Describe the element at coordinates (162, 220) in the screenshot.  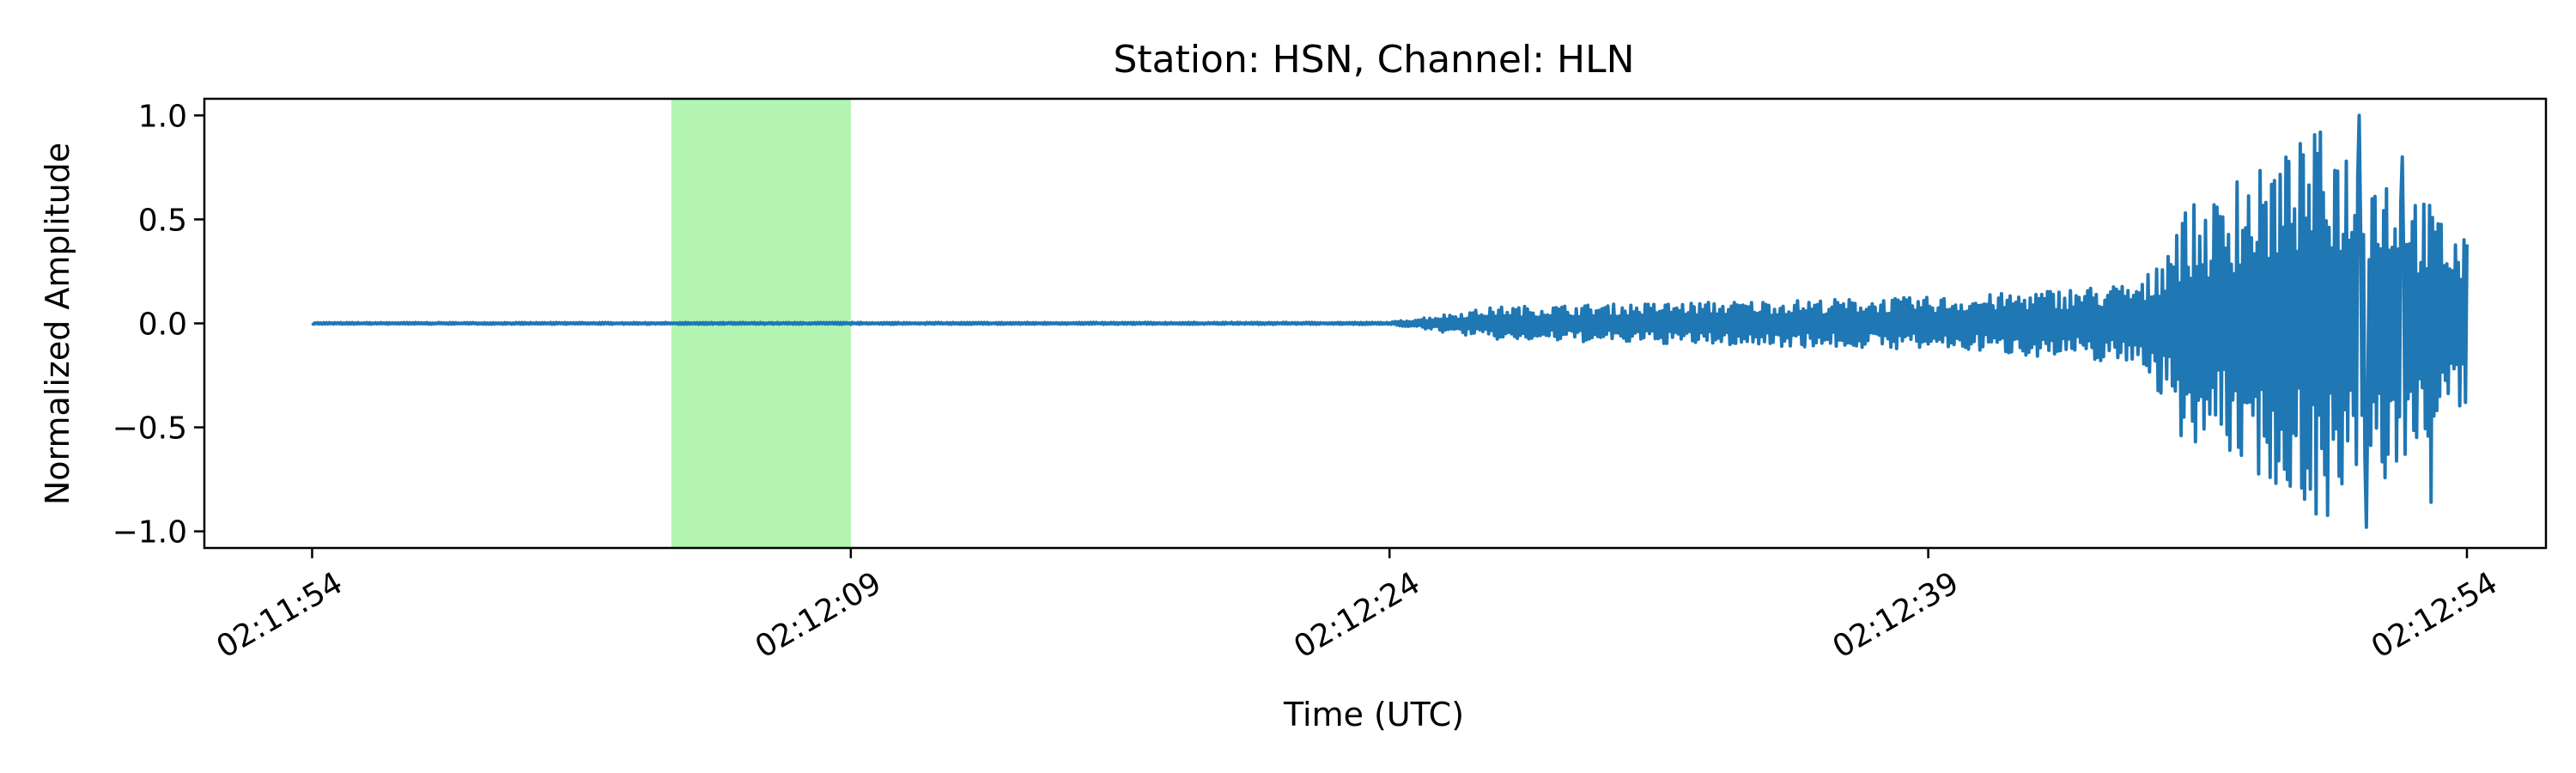
I see `y-tick-label: 0.5` at that location.